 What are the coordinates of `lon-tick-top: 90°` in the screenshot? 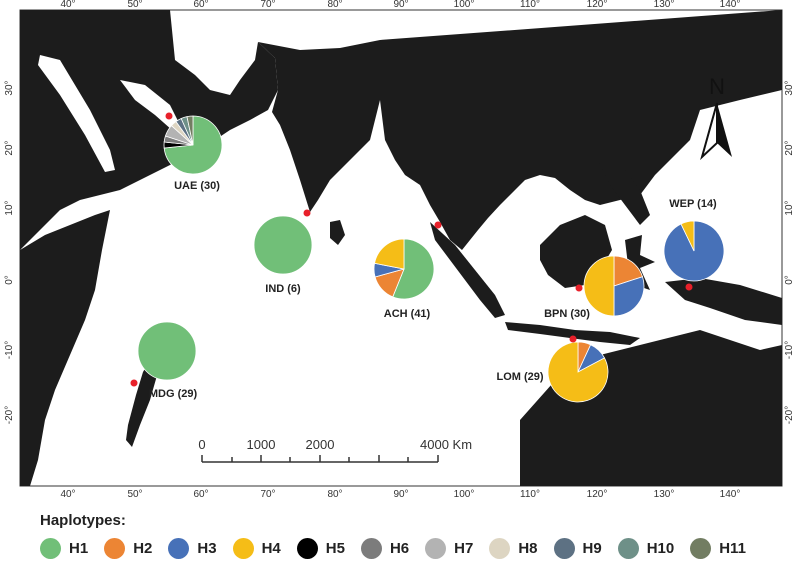 It's located at (400, 5).